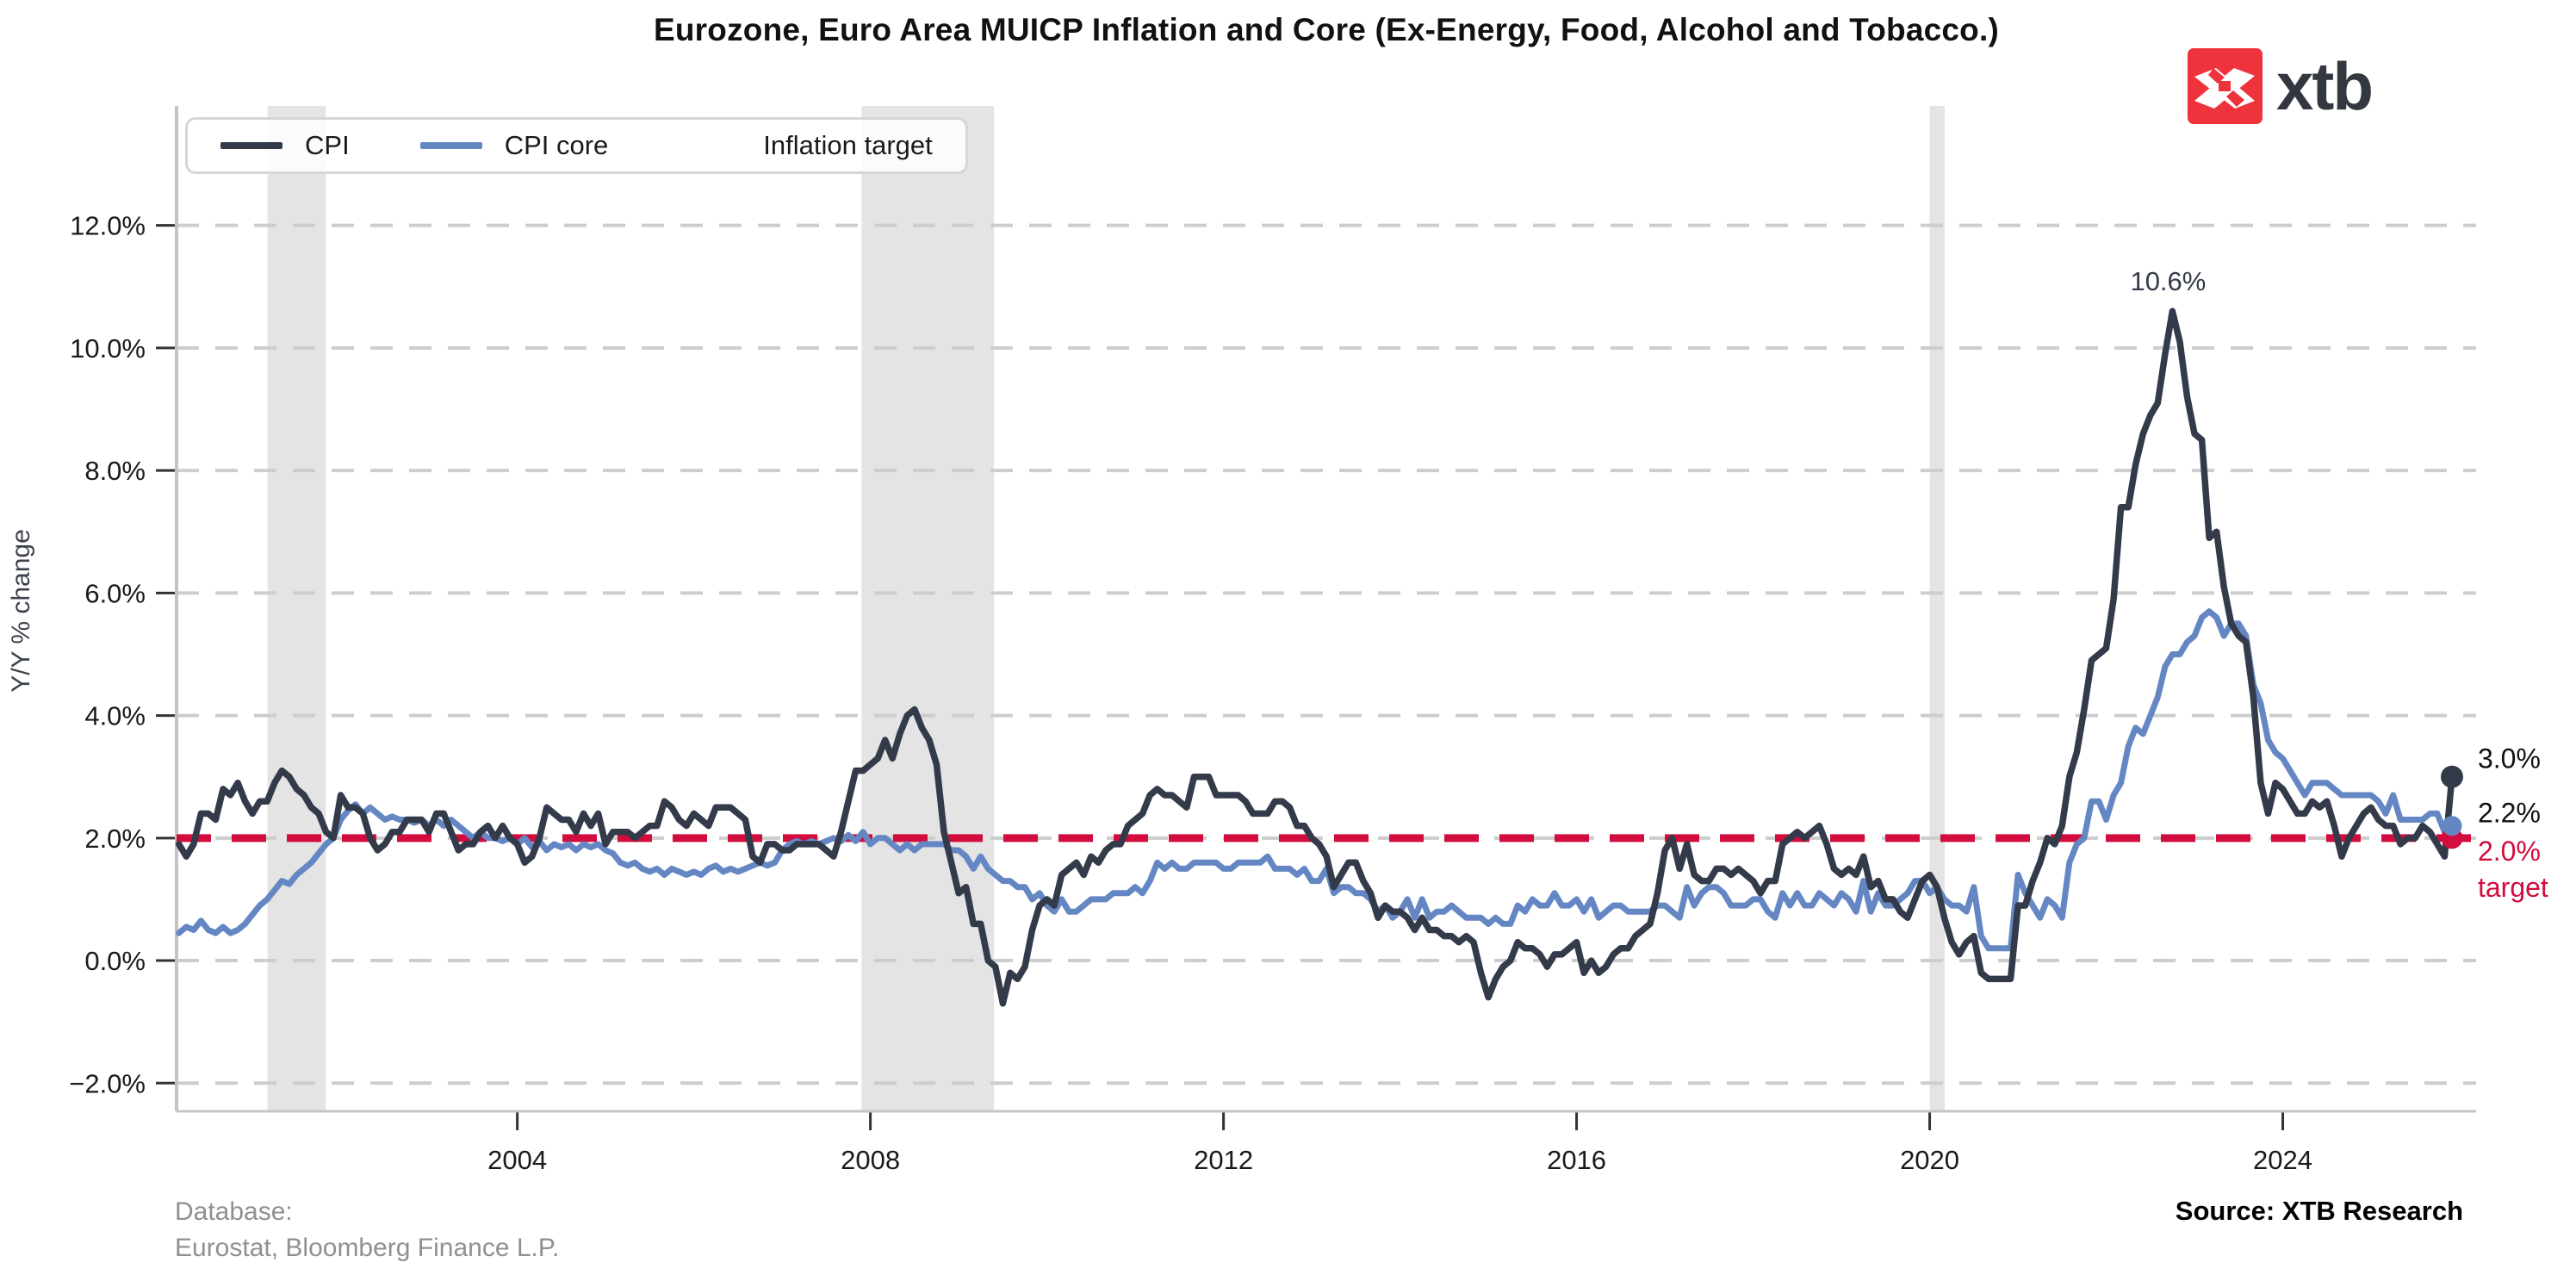 The width and height of the screenshot is (2576, 1281). I want to click on chart-legend: CPI CPI core Inflation target, so click(576, 145).